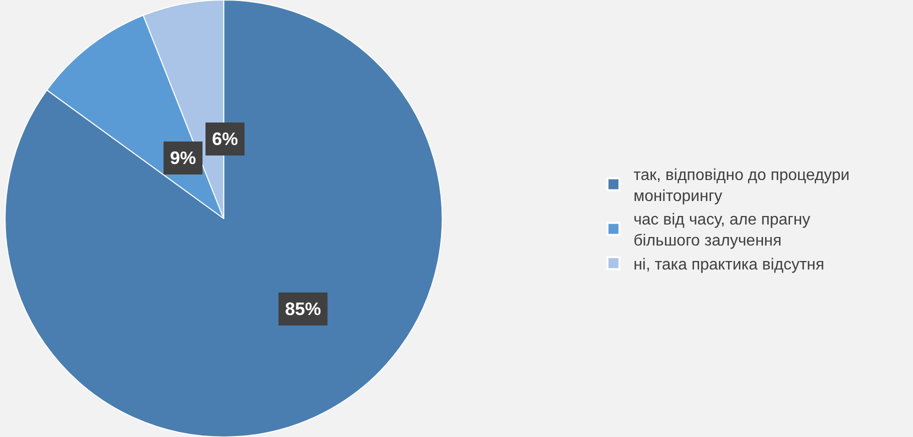  What do you see at coordinates (183, 158) in the screenshot?
I see `data-label: 9%` at bounding box center [183, 158].